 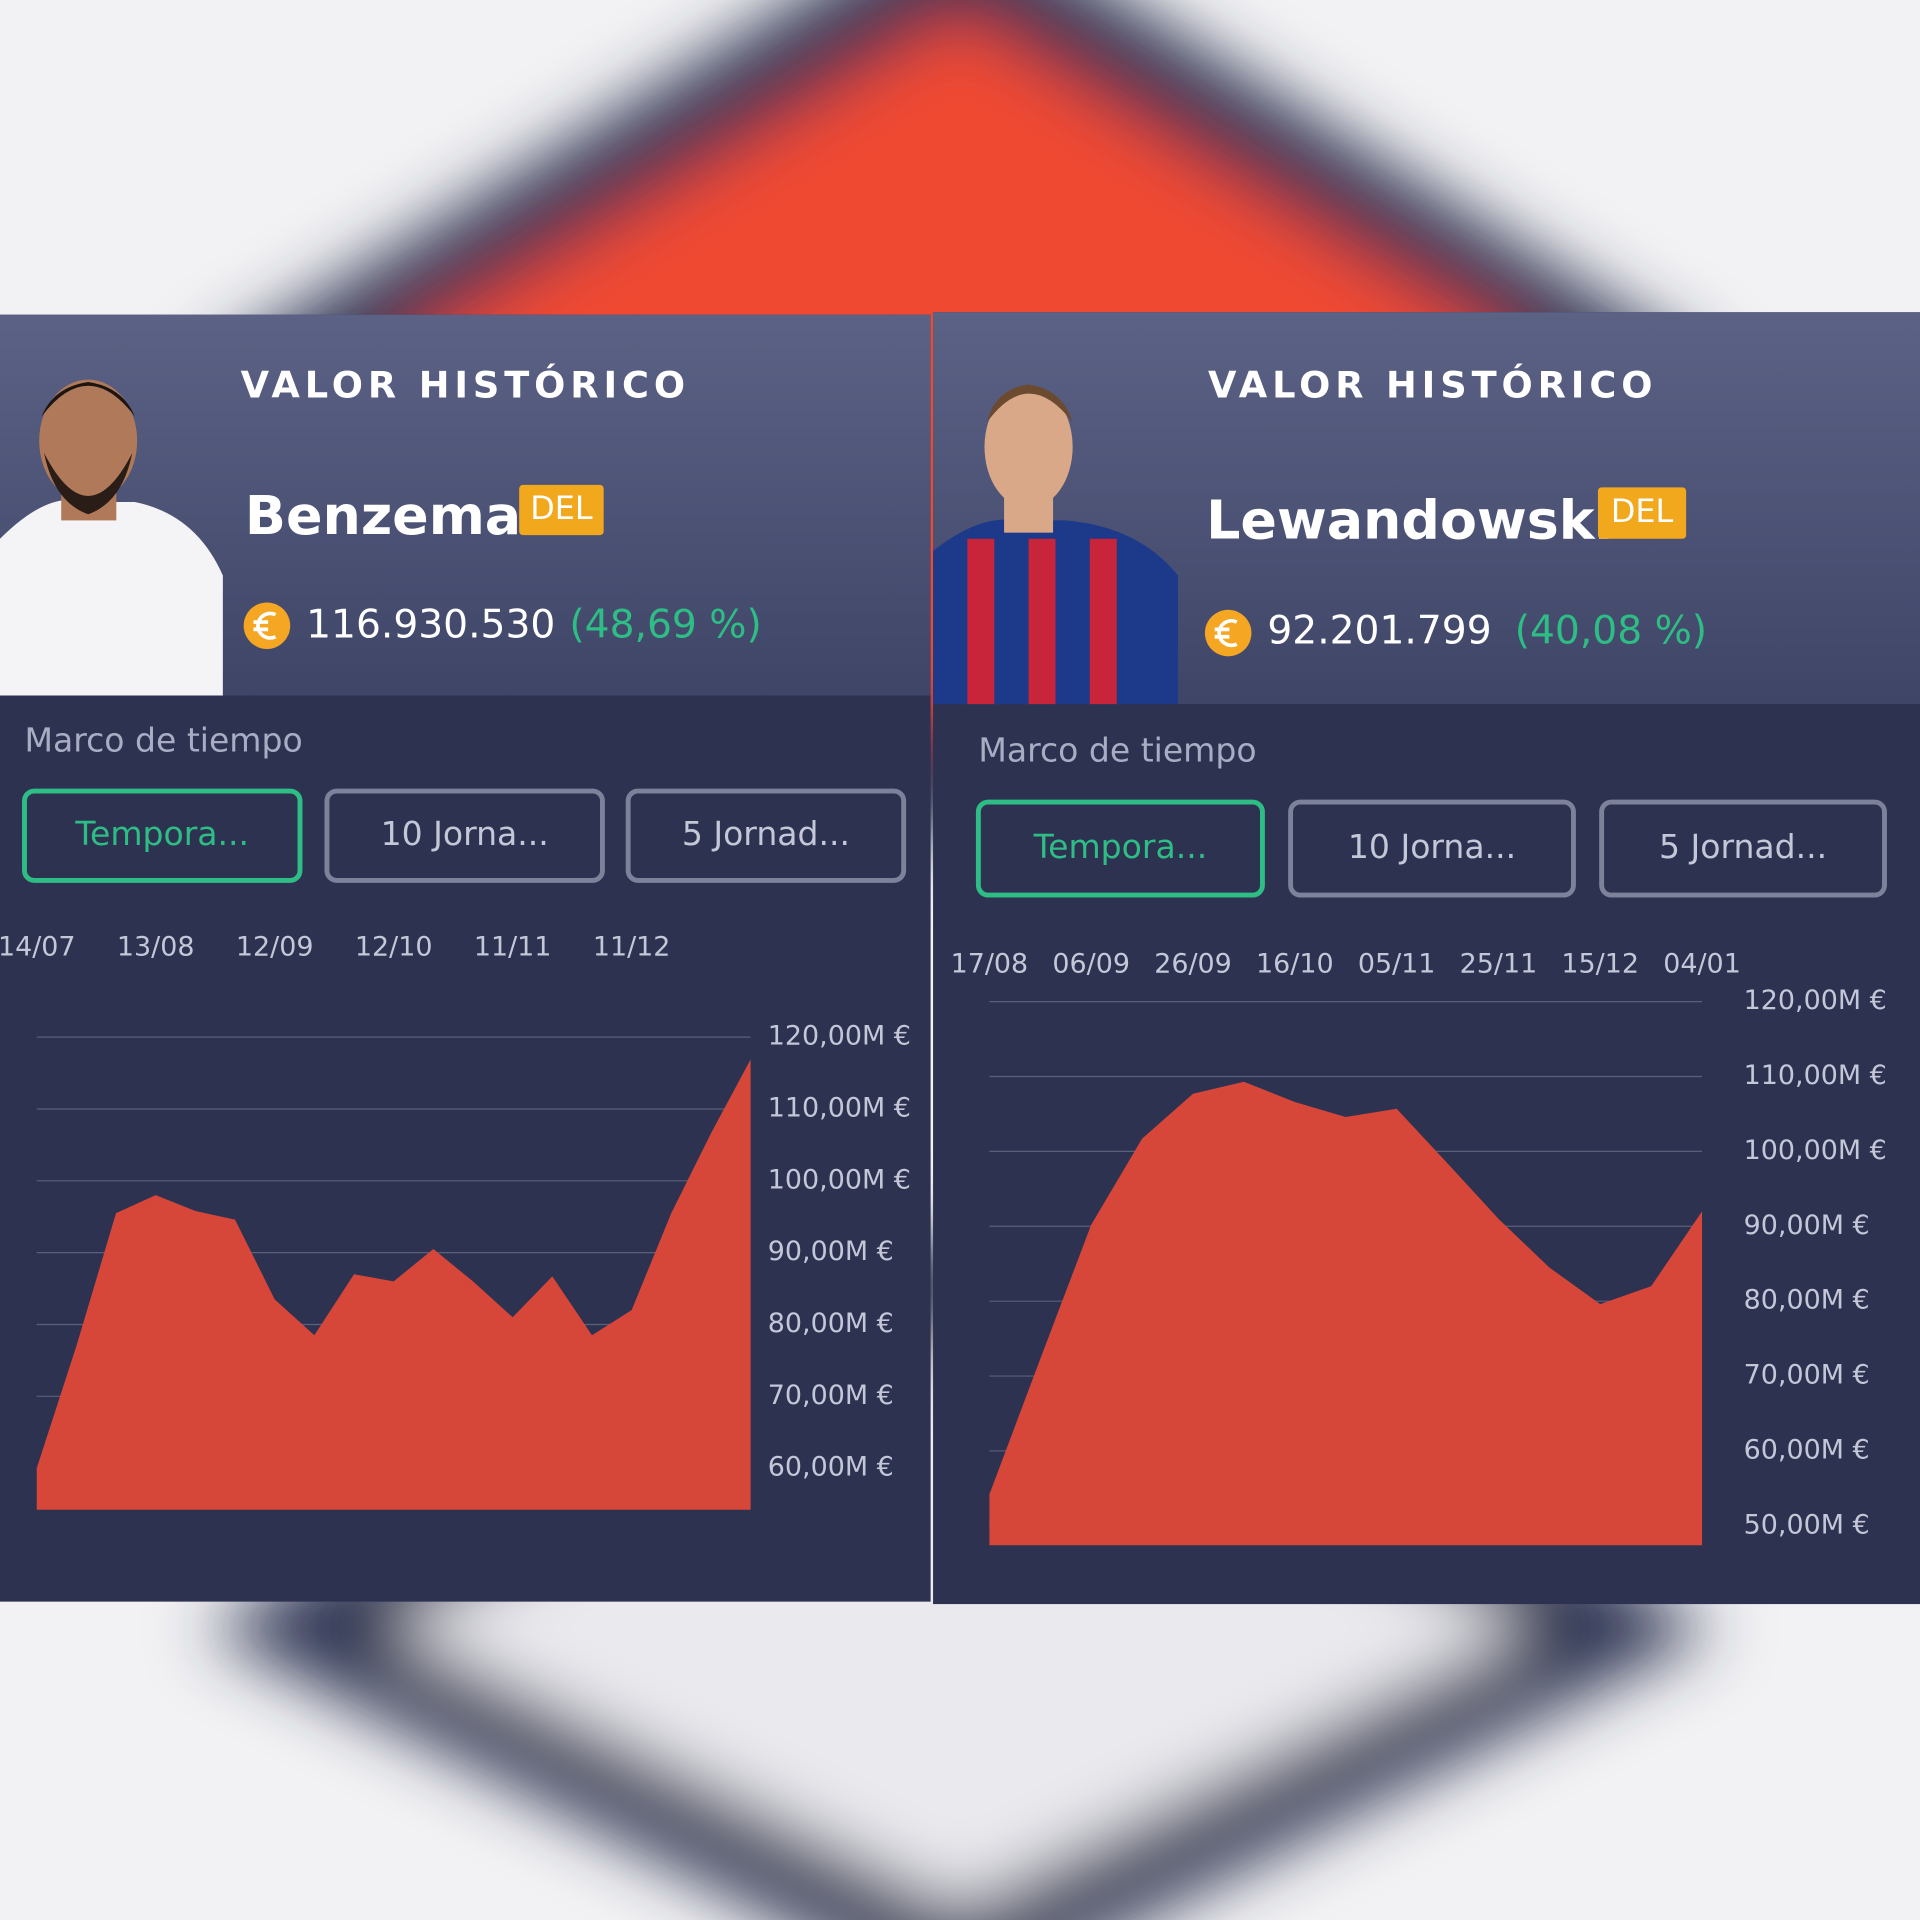 What do you see at coordinates (1499, 963) in the screenshot?
I see `x-tick-label: 25/11` at bounding box center [1499, 963].